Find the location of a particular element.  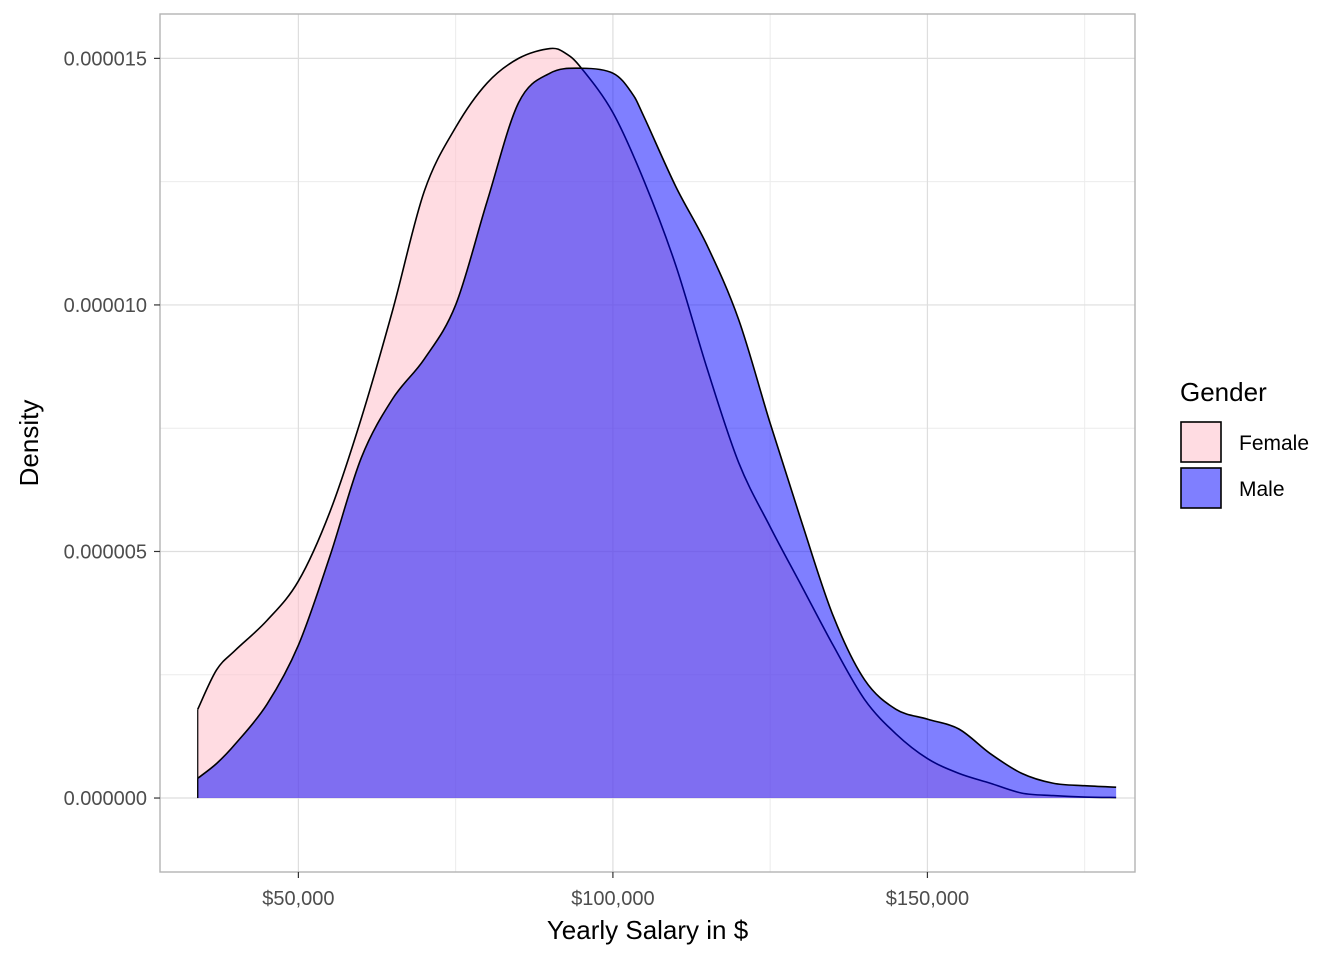

legend-title: Gender is located at coordinates (1223, 392).